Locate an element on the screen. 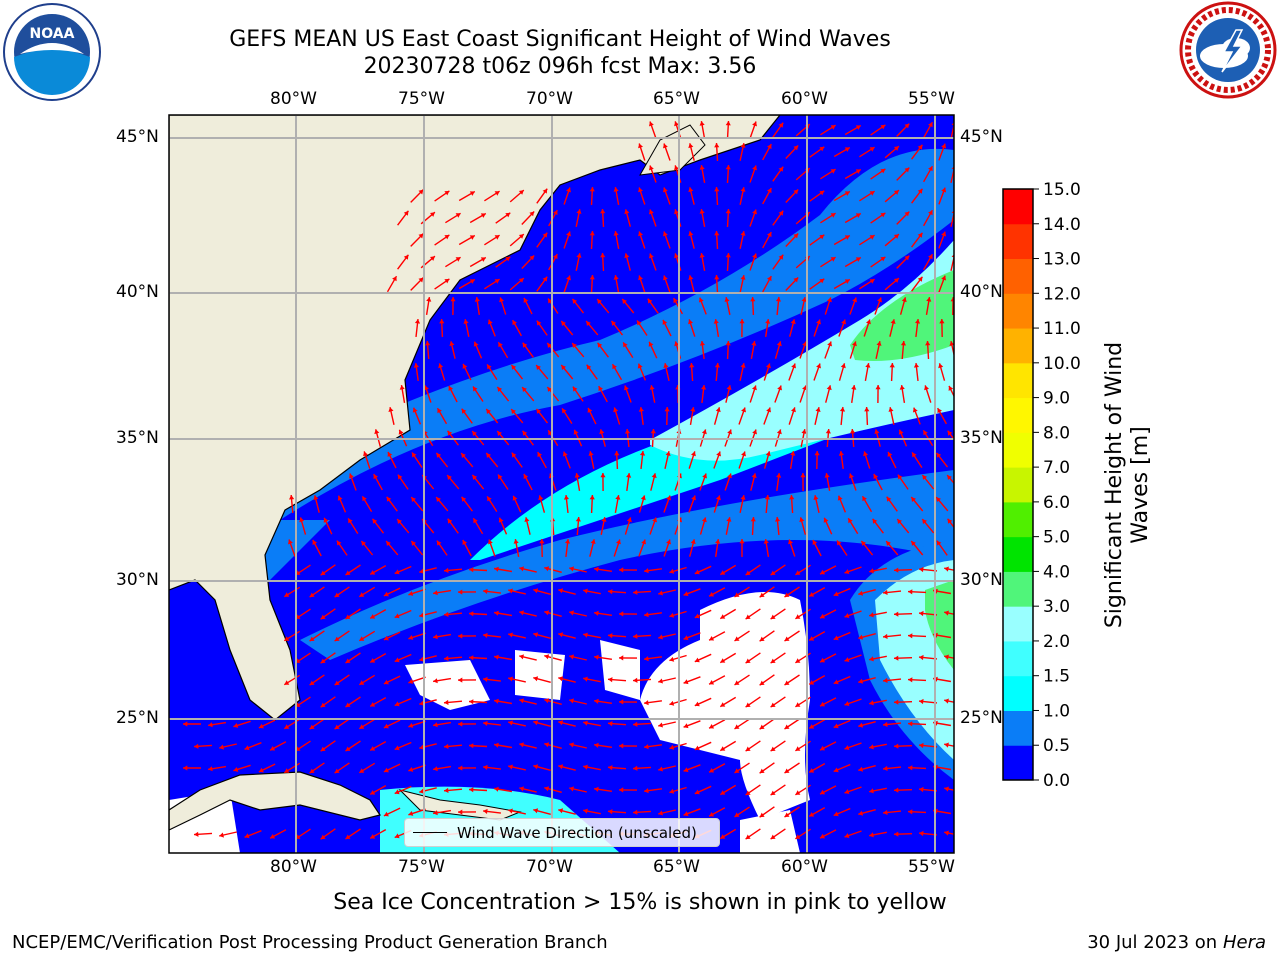  colorbar-tick-label: 9.0 is located at coordinates (1056, 399).